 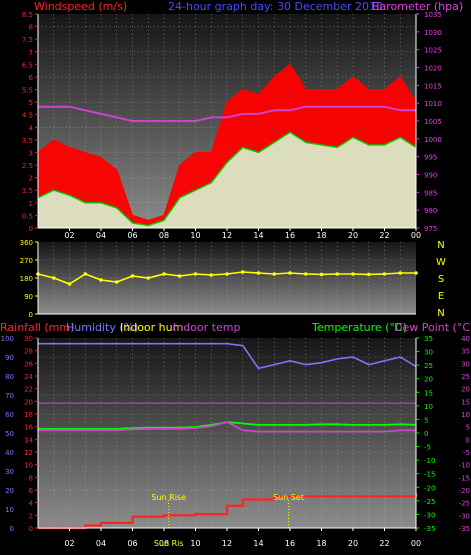 I want to click on dew-point-y-tick-label: 35, so click(x=465, y=352).